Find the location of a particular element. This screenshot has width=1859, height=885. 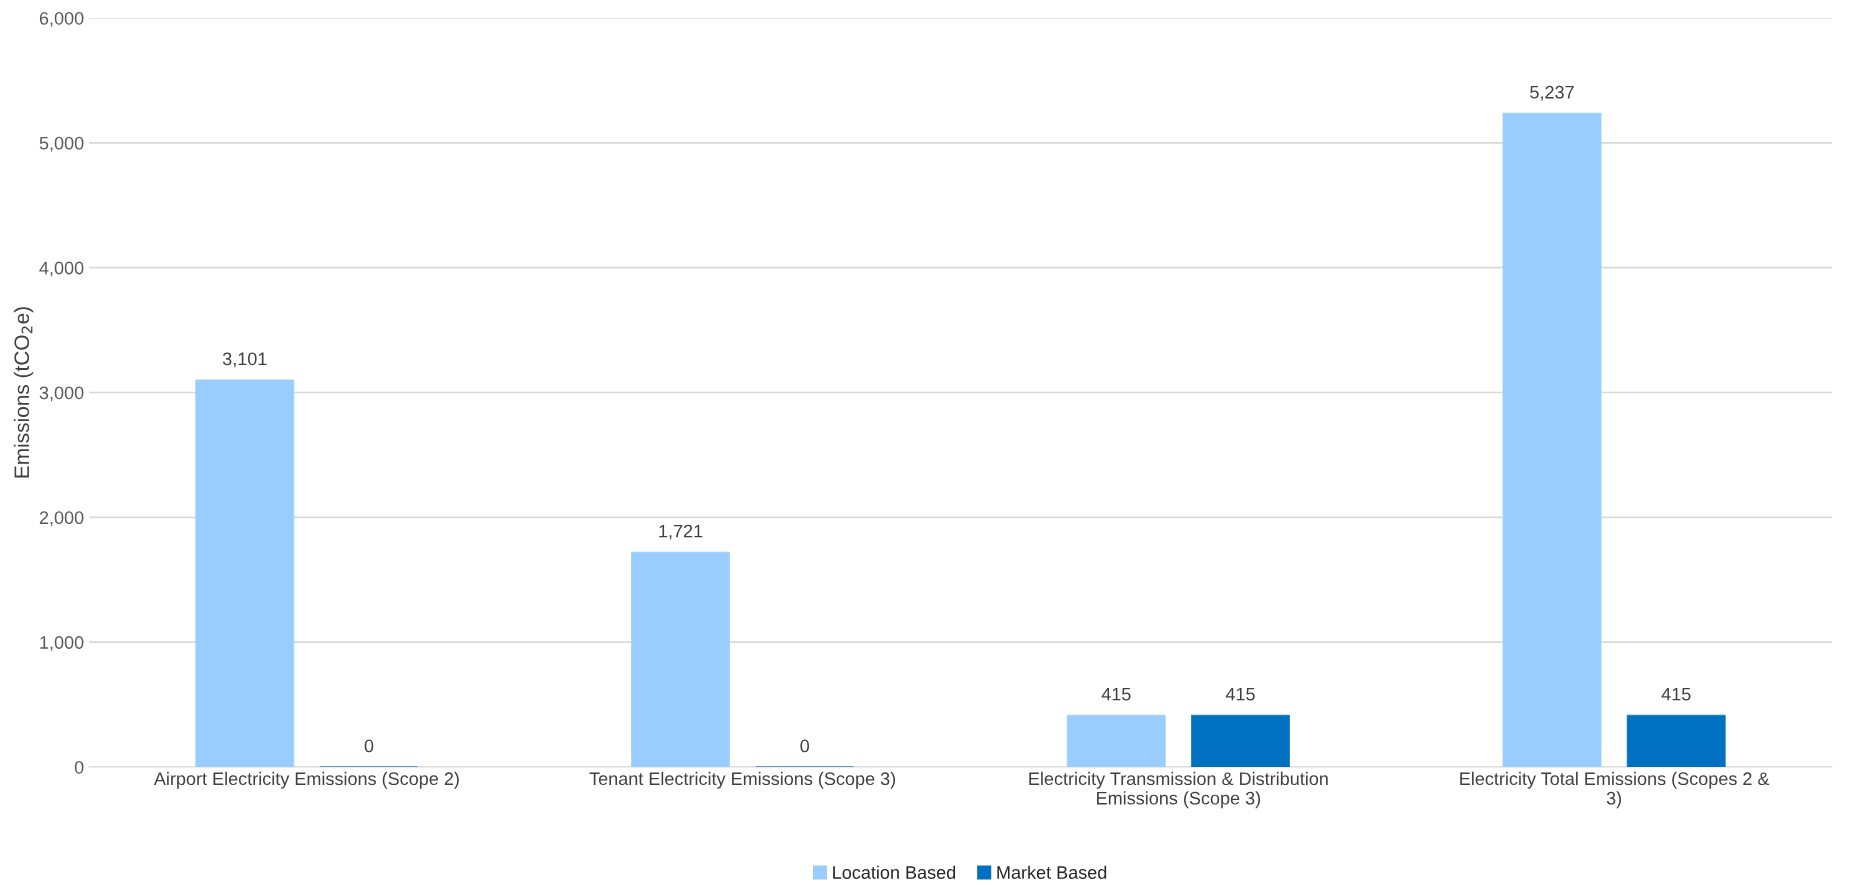

legend-label: Market Based is located at coordinates (1052, 872).